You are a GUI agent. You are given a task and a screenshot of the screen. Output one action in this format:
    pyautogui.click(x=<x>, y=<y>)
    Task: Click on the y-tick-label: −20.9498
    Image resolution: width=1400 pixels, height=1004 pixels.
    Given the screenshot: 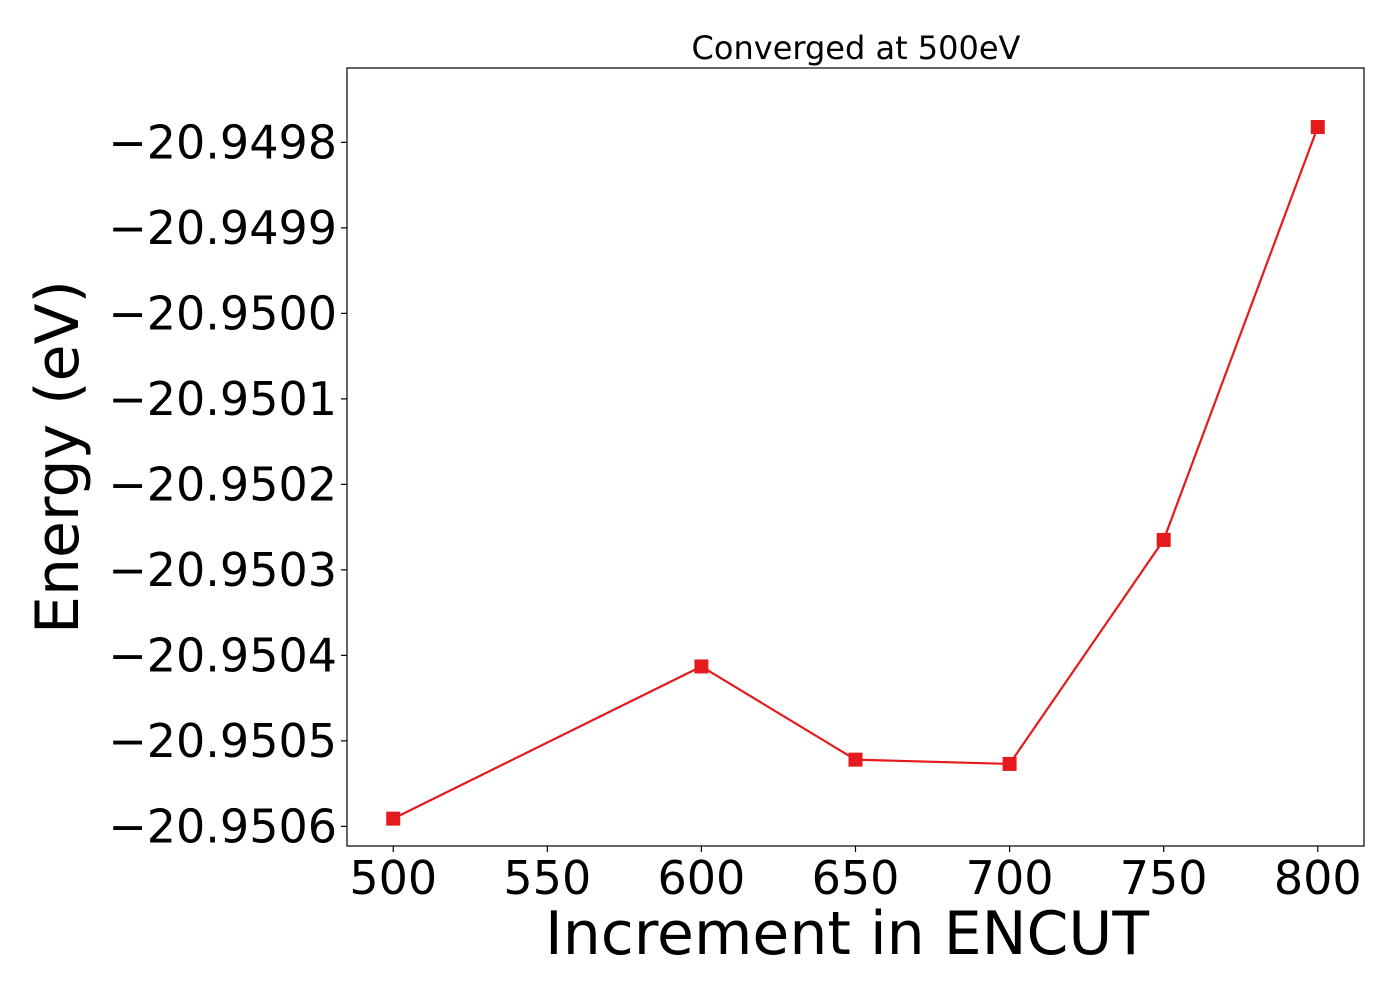 What is the action you would take?
    pyautogui.click(x=222, y=142)
    